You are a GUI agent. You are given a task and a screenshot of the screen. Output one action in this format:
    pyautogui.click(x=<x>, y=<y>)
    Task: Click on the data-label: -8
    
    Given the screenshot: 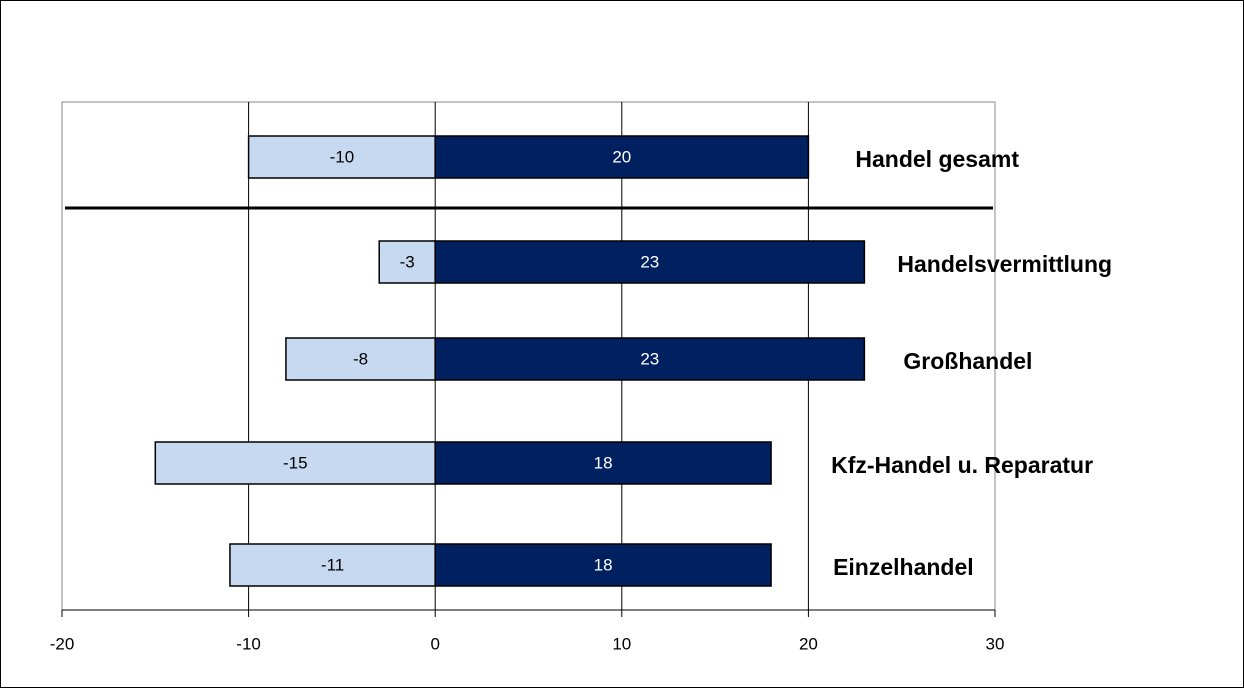 What is the action you would take?
    pyautogui.click(x=360, y=358)
    